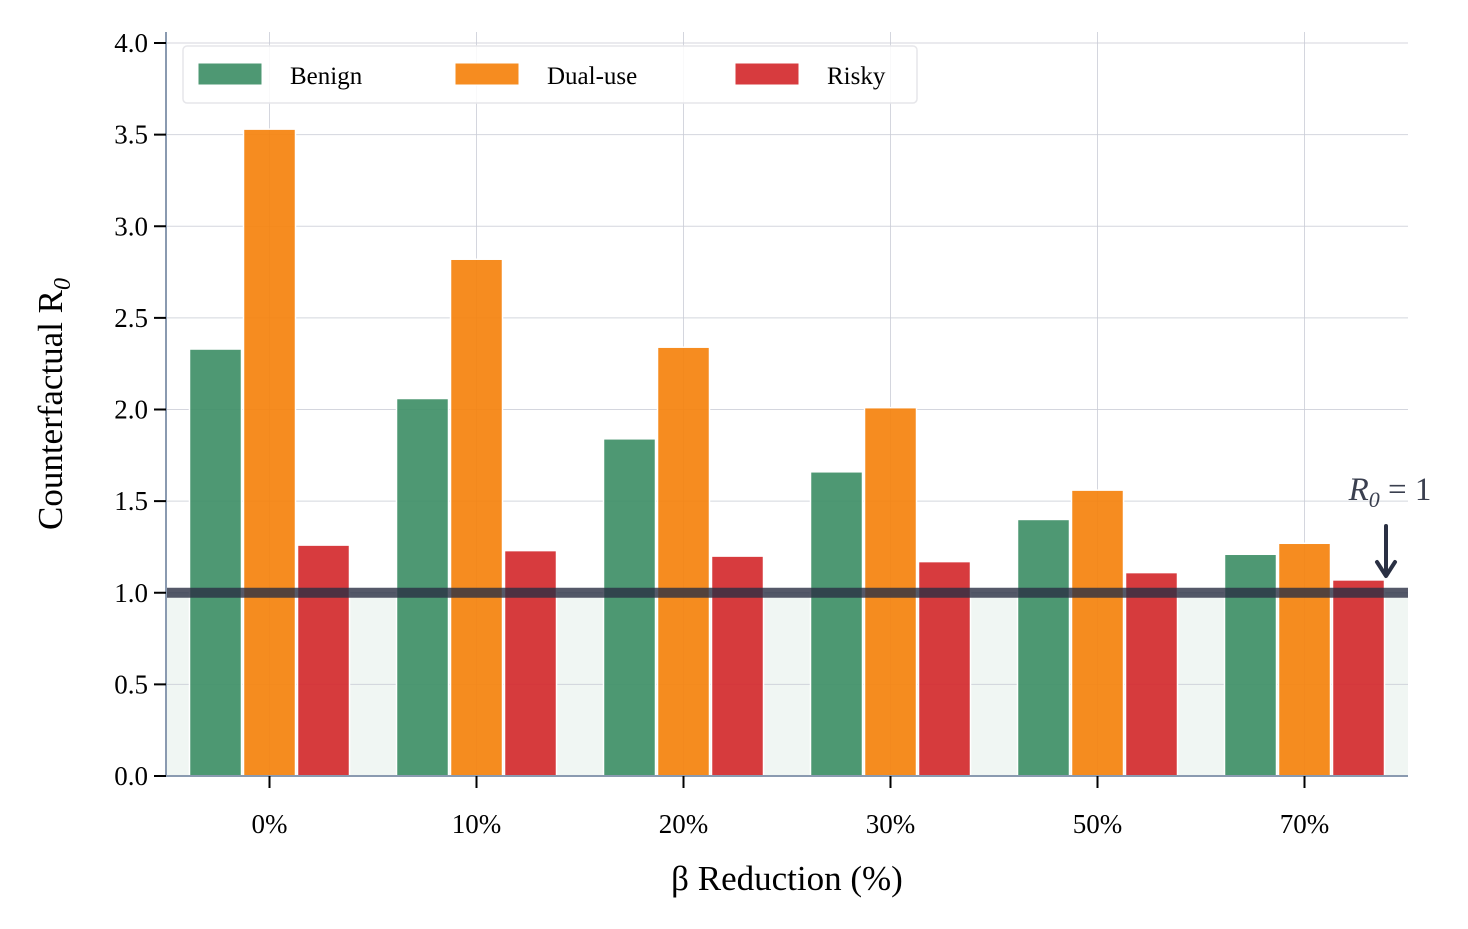  I want to click on y-tick-label: 0.0, so click(131, 776).